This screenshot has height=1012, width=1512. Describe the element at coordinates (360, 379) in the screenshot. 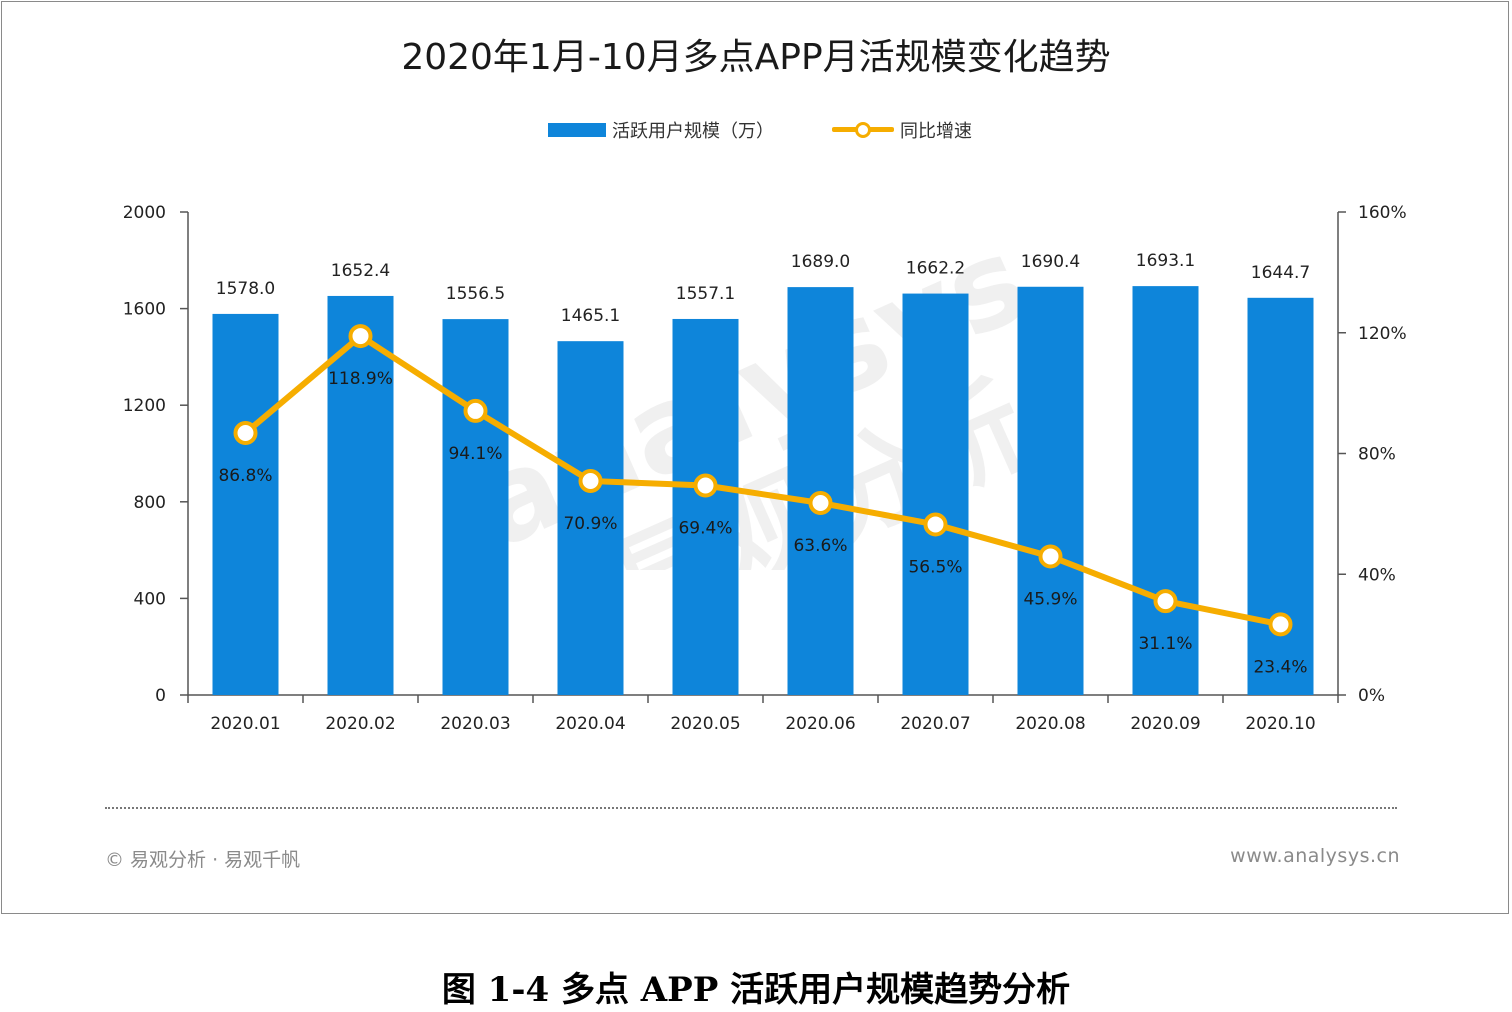

I see `growth-value-label: 118.9%` at that location.